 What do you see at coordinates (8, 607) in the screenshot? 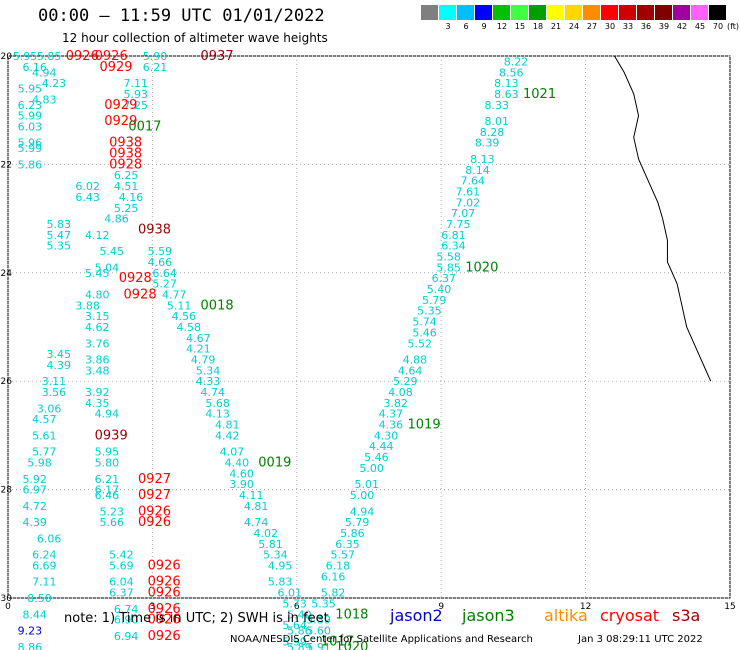
I see `x-tick-label: 0` at bounding box center [8, 607].